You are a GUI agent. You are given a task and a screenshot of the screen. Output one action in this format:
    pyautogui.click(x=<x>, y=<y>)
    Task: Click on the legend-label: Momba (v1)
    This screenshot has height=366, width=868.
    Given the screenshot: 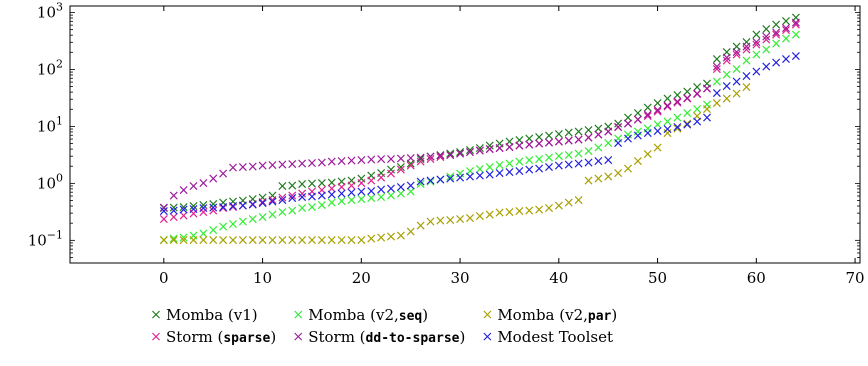 What is the action you would take?
    pyautogui.click(x=212, y=315)
    